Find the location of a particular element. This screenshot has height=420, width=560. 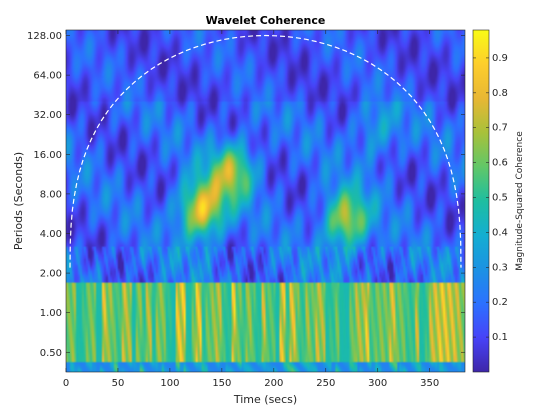

x-tick-label: 100 is located at coordinates (169, 383).